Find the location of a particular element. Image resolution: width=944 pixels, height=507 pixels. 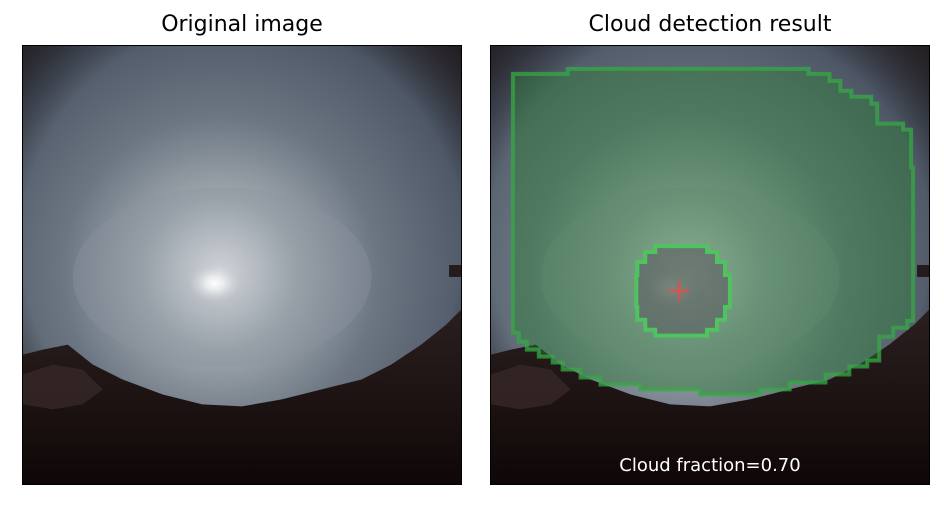

cloud-detection-title: Cloud detection result is located at coordinates (710, 24).